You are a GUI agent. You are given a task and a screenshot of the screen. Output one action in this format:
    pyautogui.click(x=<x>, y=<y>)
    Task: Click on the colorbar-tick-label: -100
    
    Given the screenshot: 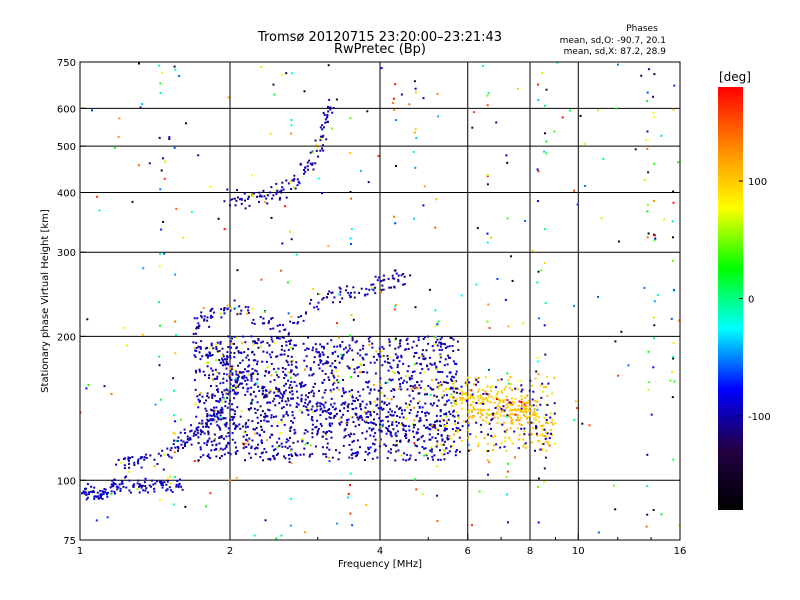 What is the action you would take?
    pyautogui.click(x=759, y=417)
    